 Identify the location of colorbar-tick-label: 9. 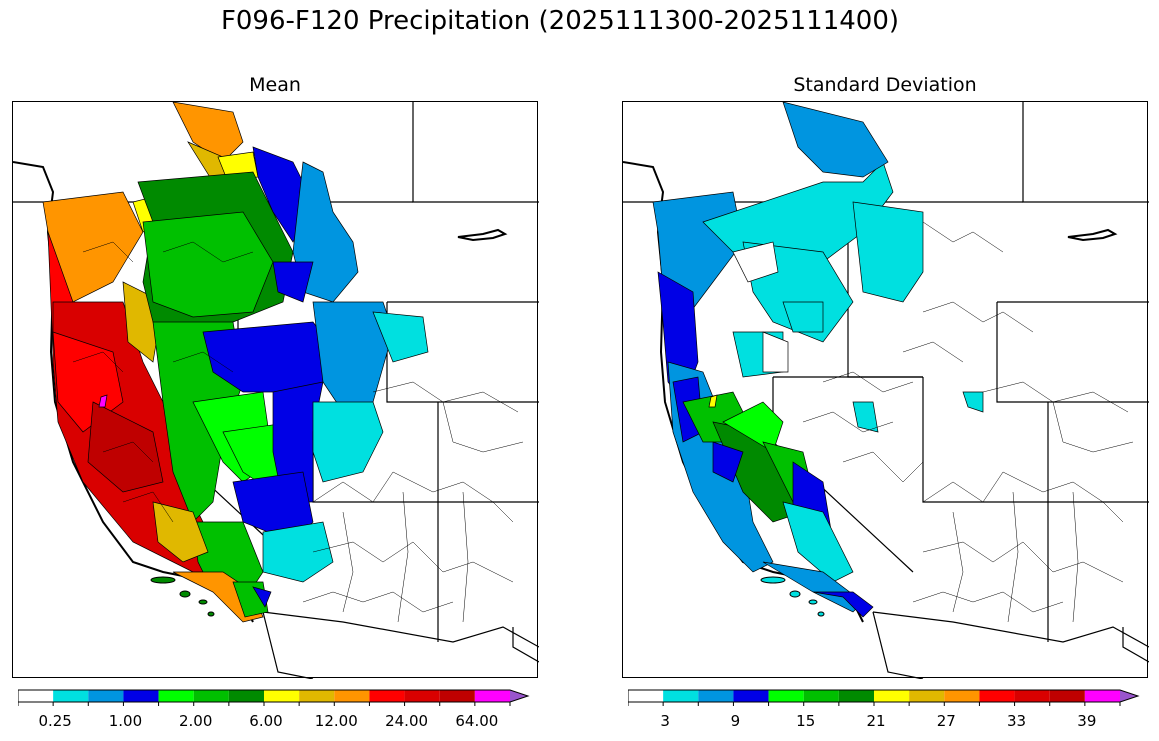
(735, 721).